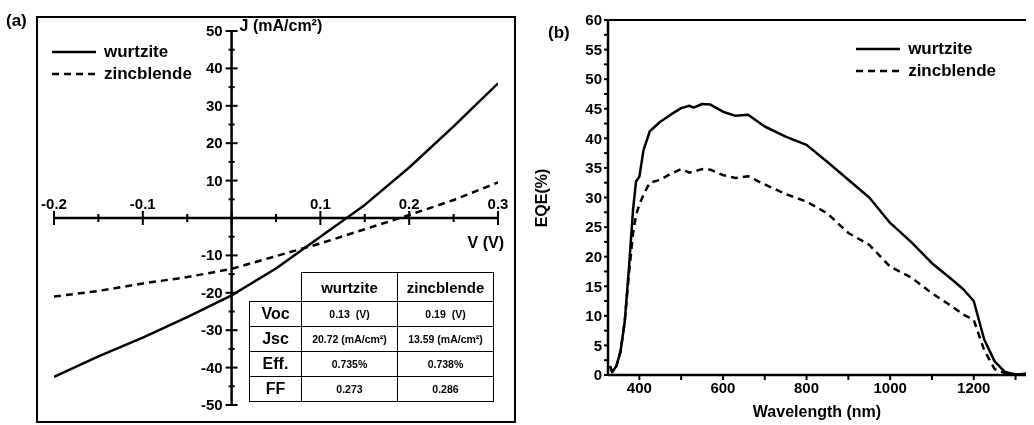 The width and height of the screenshot is (1034, 425). Describe the element at coordinates (275, 314) in the screenshot. I see `annotation: Voc` at that location.